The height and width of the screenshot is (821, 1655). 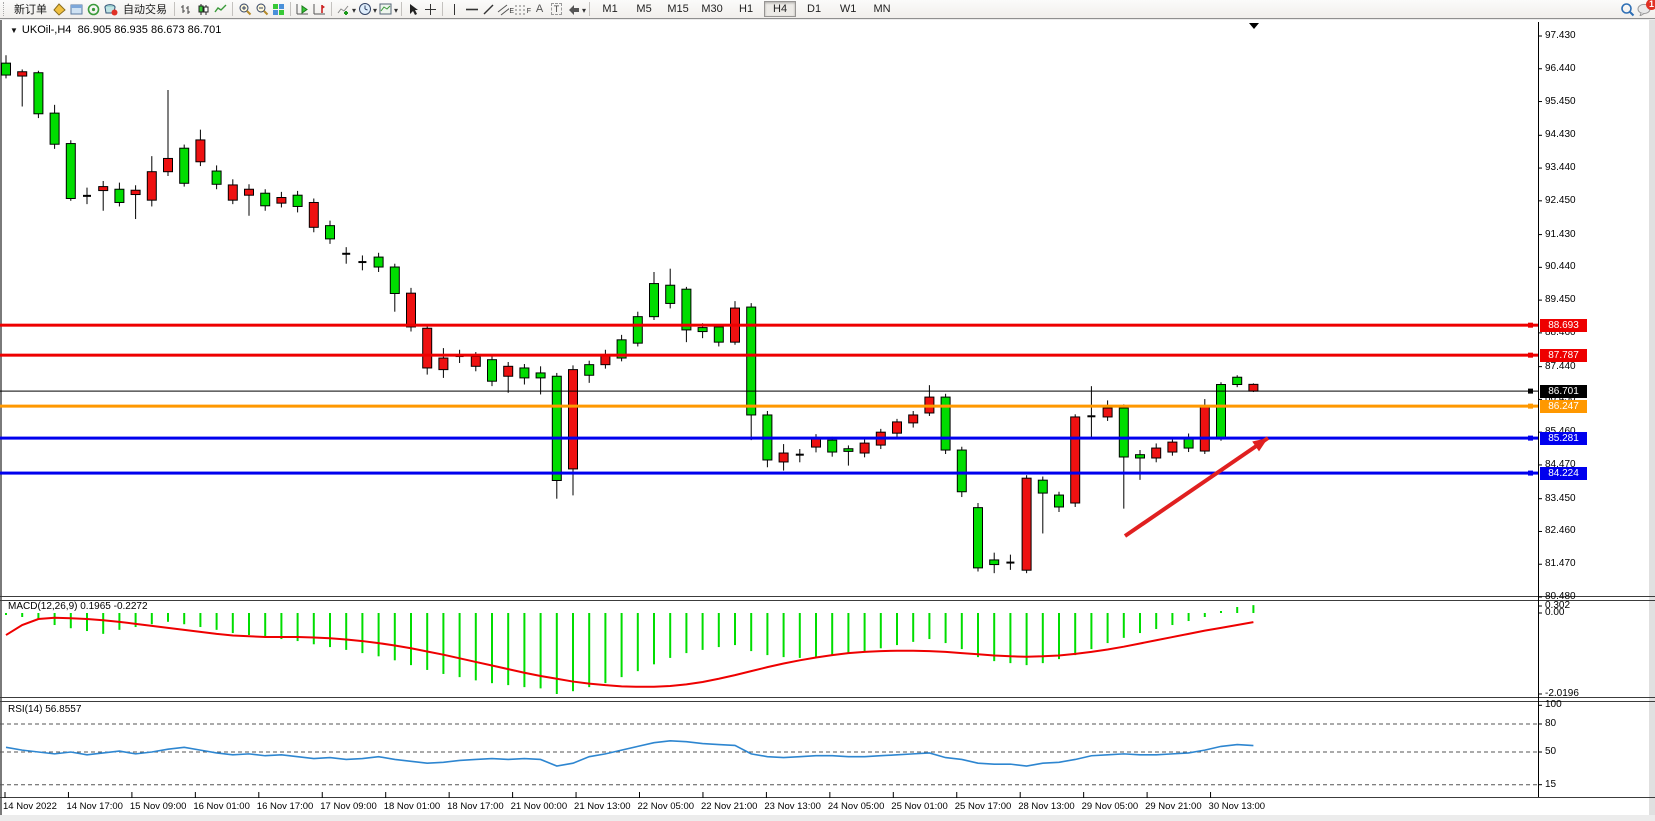 What do you see at coordinates (220, 9) in the screenshot?
I see `line-chart-icon` at bounding box center [220, 9].